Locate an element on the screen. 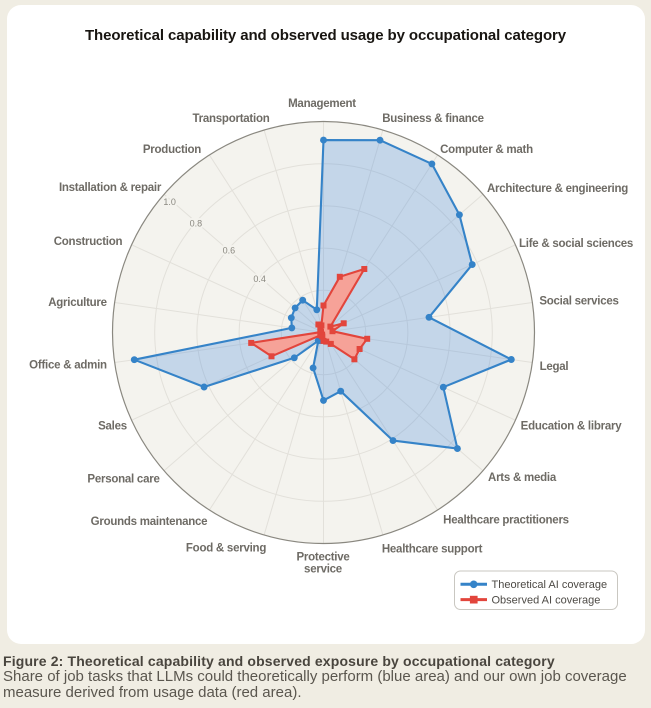 The height and width of the screenshot is (708, 651). svg-text: Legal is located at coordinates (554, 367).